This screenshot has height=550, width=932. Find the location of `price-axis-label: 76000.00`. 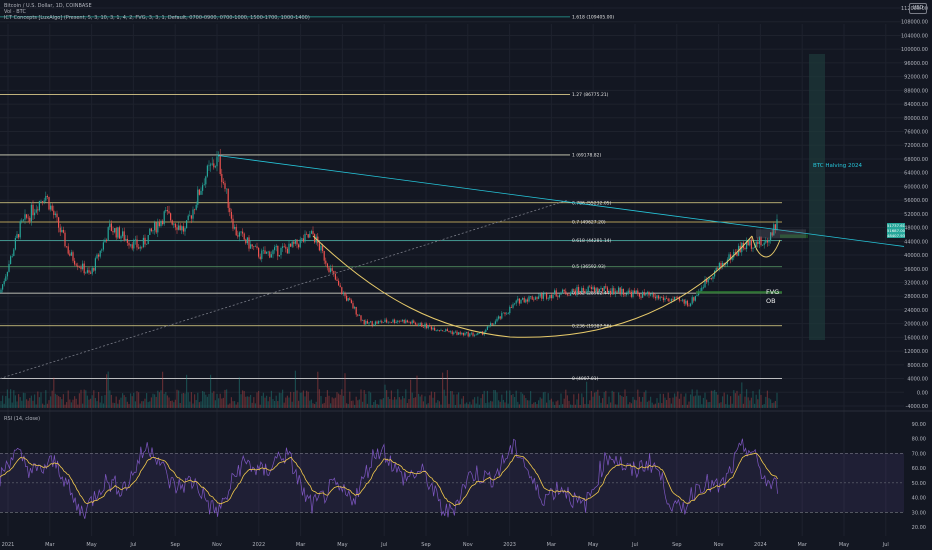

price-axis-label: 76000.00 is located at coordinates (916, 133).